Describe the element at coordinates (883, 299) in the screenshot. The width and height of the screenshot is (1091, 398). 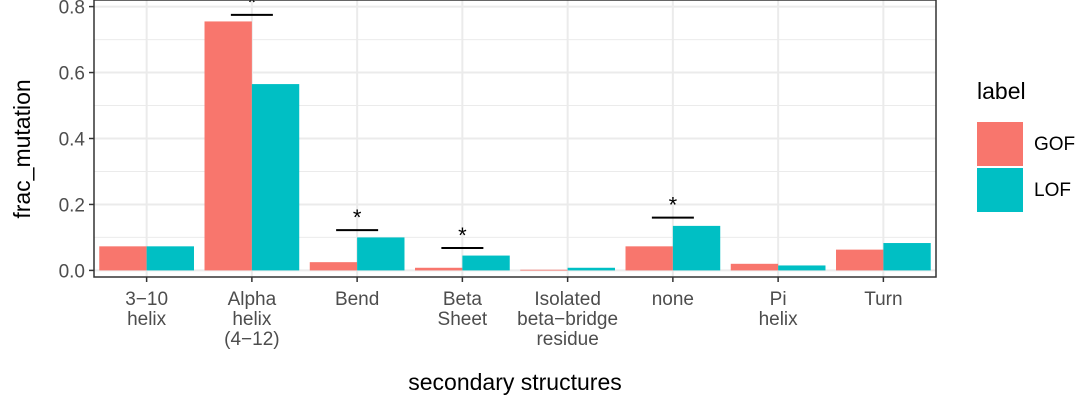
I see `x-tick-label-7: Turn` at that location.